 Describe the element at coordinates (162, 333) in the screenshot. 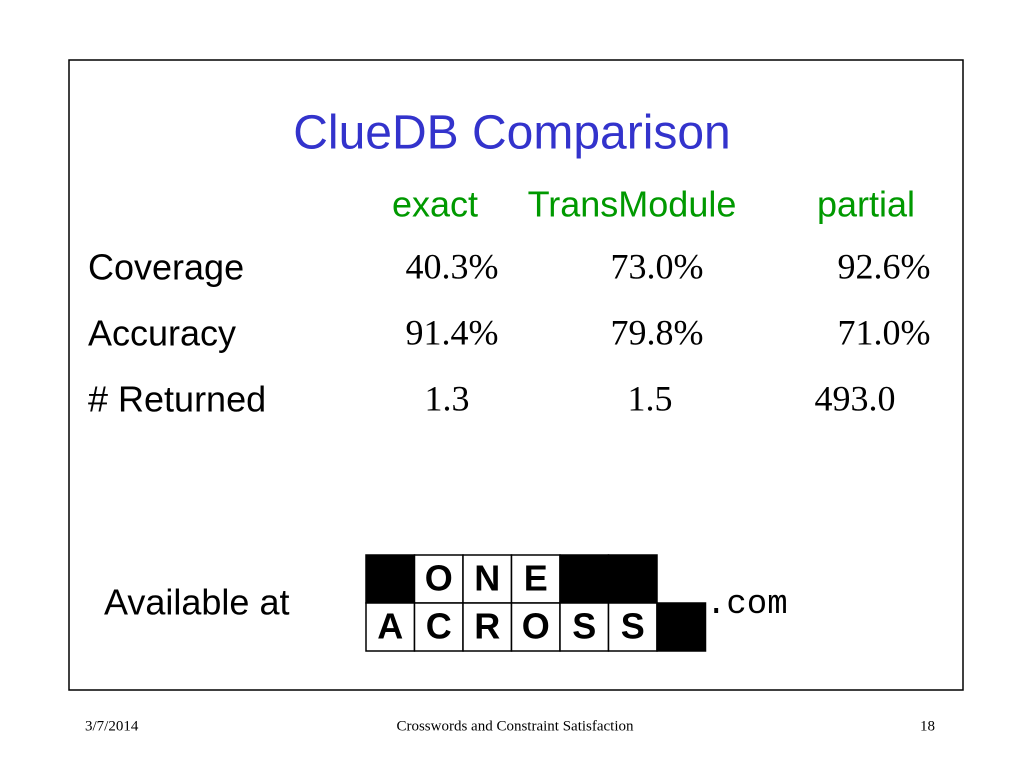

I see `row-label: Accuracy` at that location.